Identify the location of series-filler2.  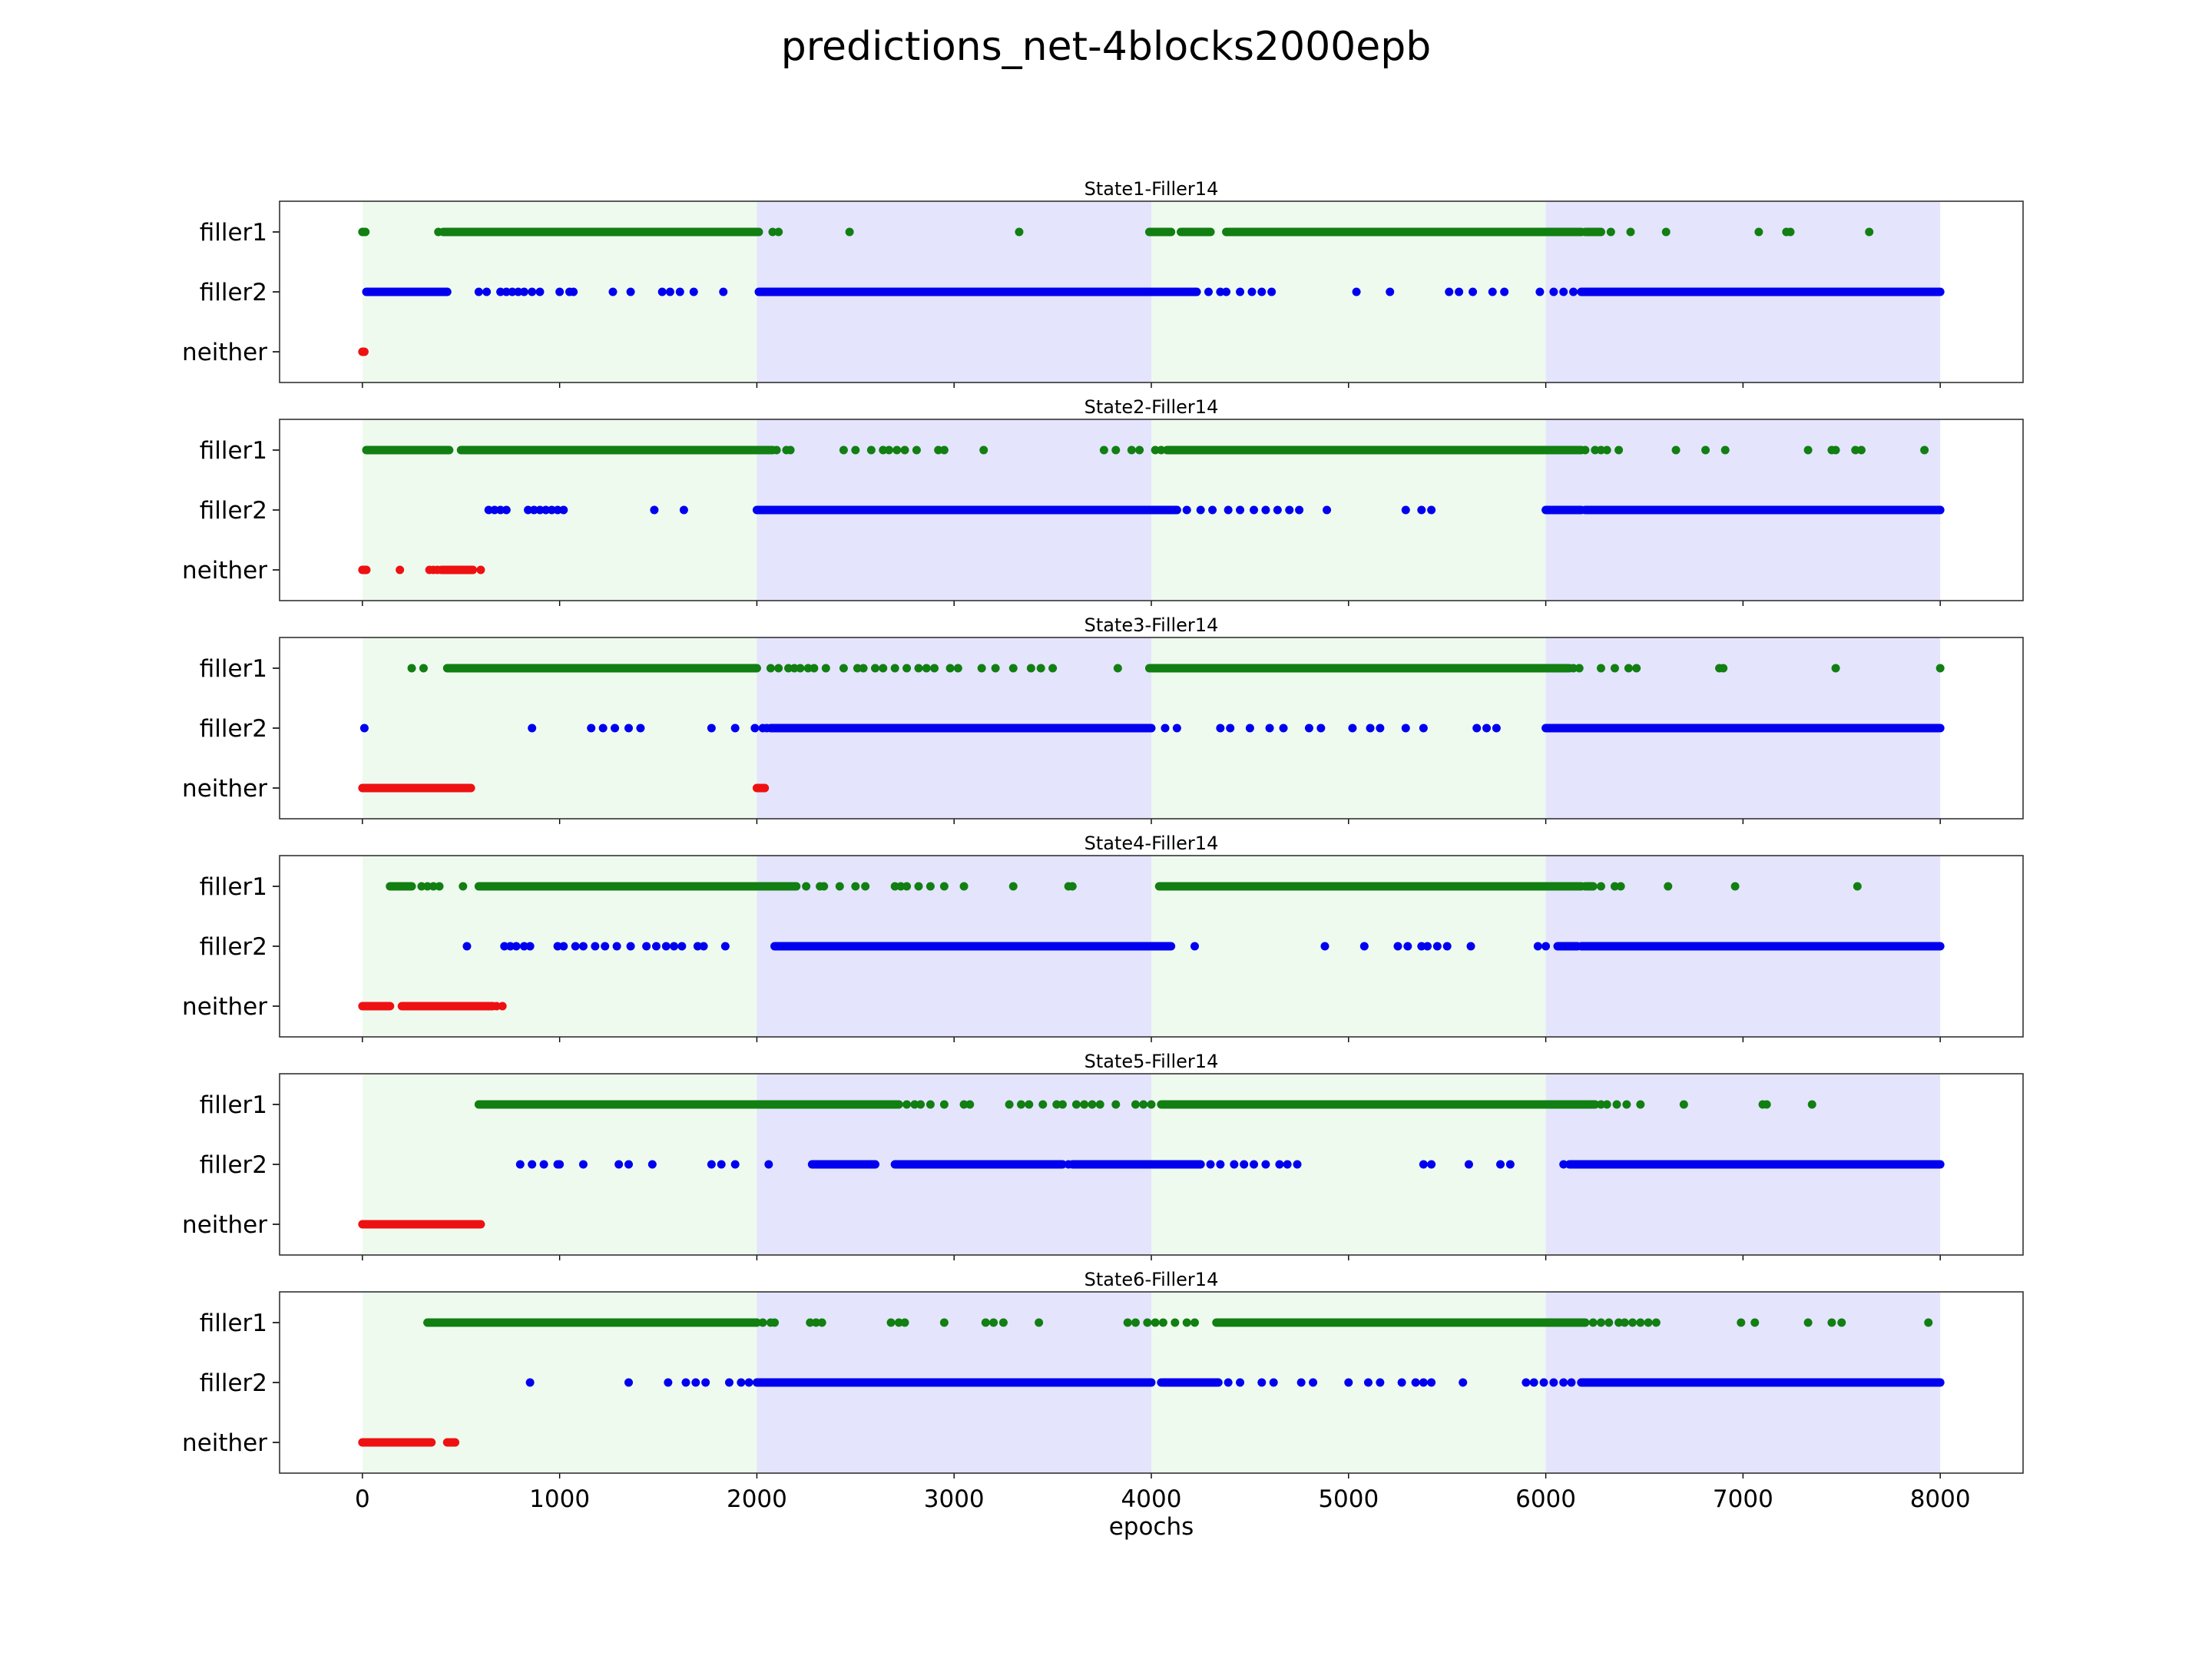
(1214, 510).